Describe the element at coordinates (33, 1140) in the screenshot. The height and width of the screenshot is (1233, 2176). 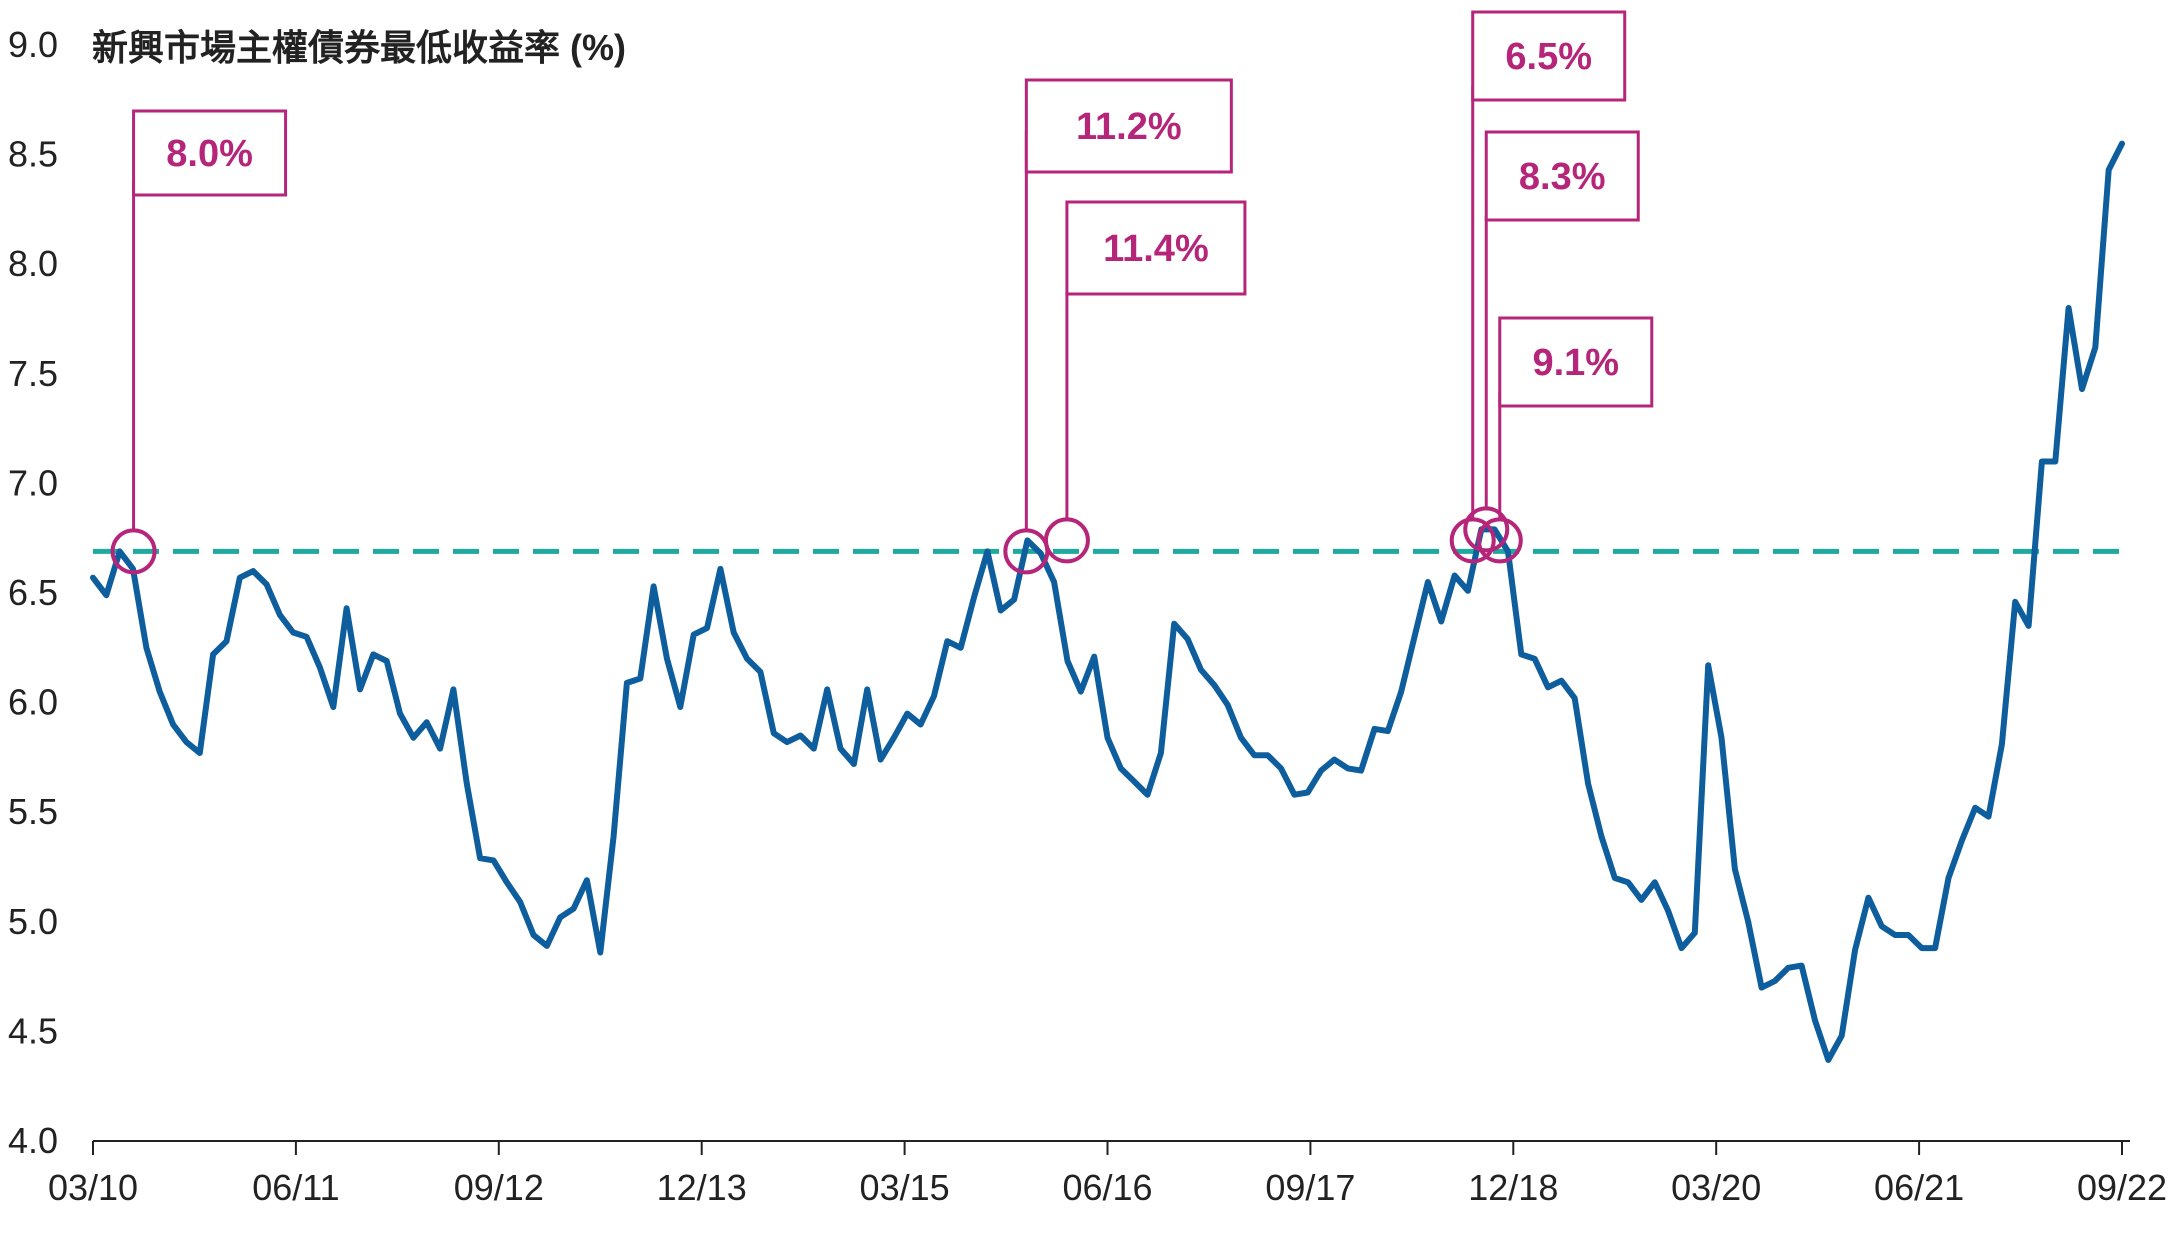
I see `y-tick-label: 4.0` at that location.